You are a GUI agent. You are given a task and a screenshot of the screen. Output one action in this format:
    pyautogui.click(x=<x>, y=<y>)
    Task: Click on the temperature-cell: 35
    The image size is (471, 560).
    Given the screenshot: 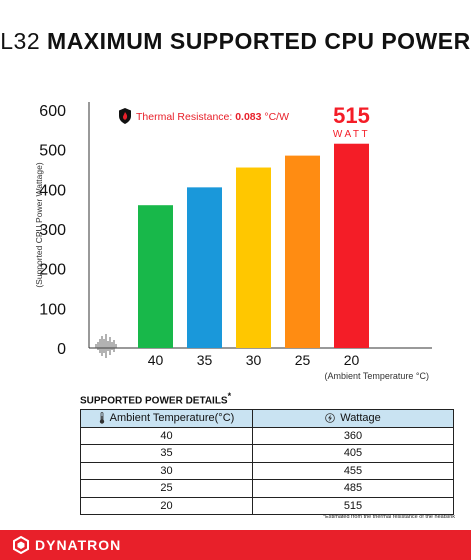 What is the action you would take?
    pyautogui.click(x=166, y=453)
    